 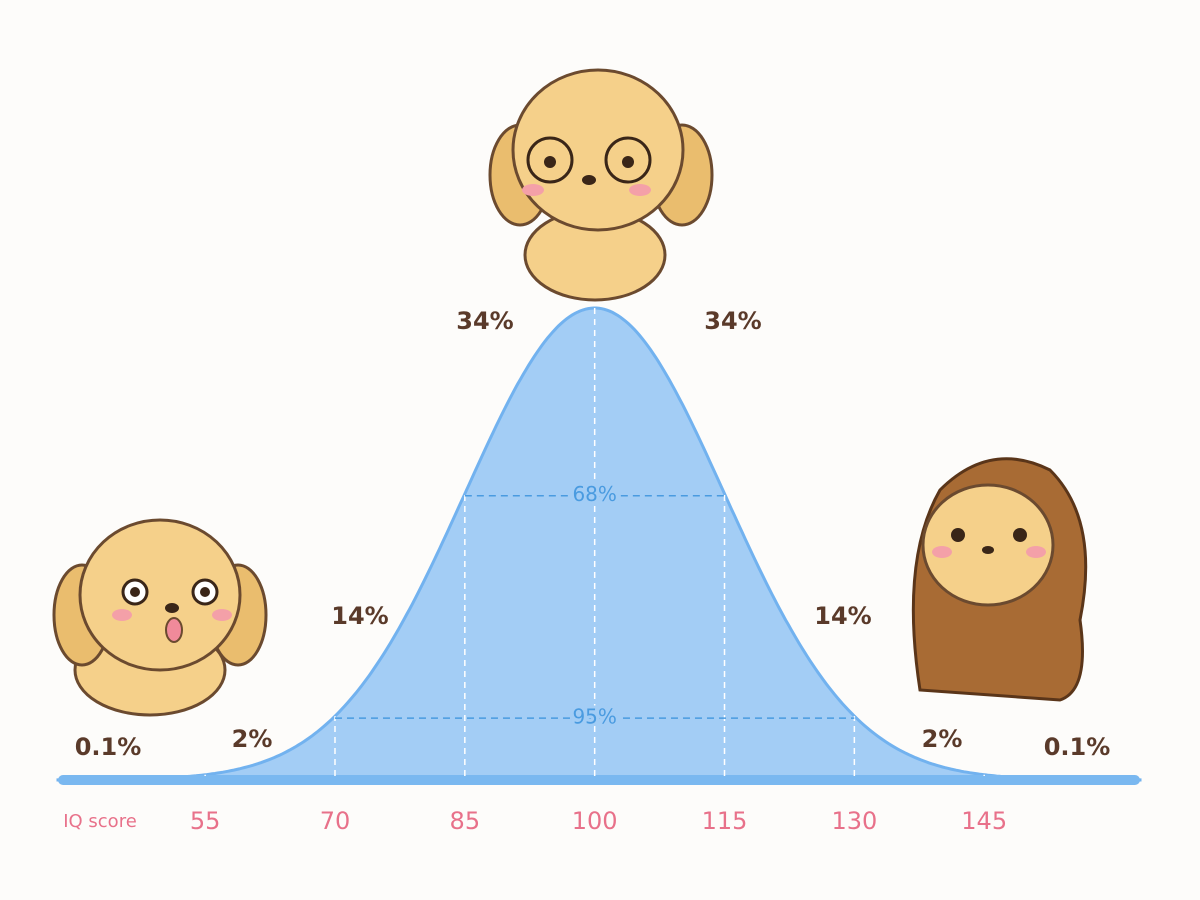 What do you see at coordinates (725, 821) in the screenshot?
I see `x-tick-label: 115` at bounding box center [725, 821].